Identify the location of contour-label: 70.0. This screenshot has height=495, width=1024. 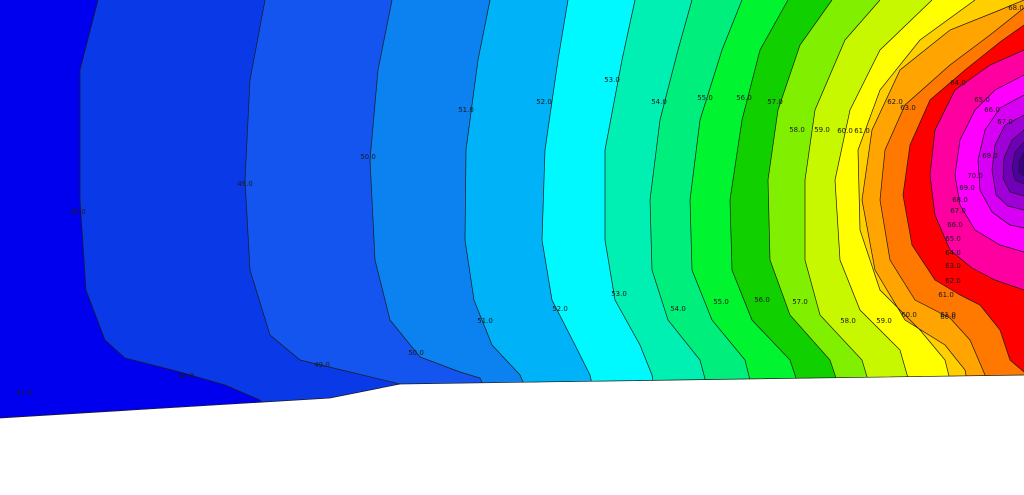
(975, 176).